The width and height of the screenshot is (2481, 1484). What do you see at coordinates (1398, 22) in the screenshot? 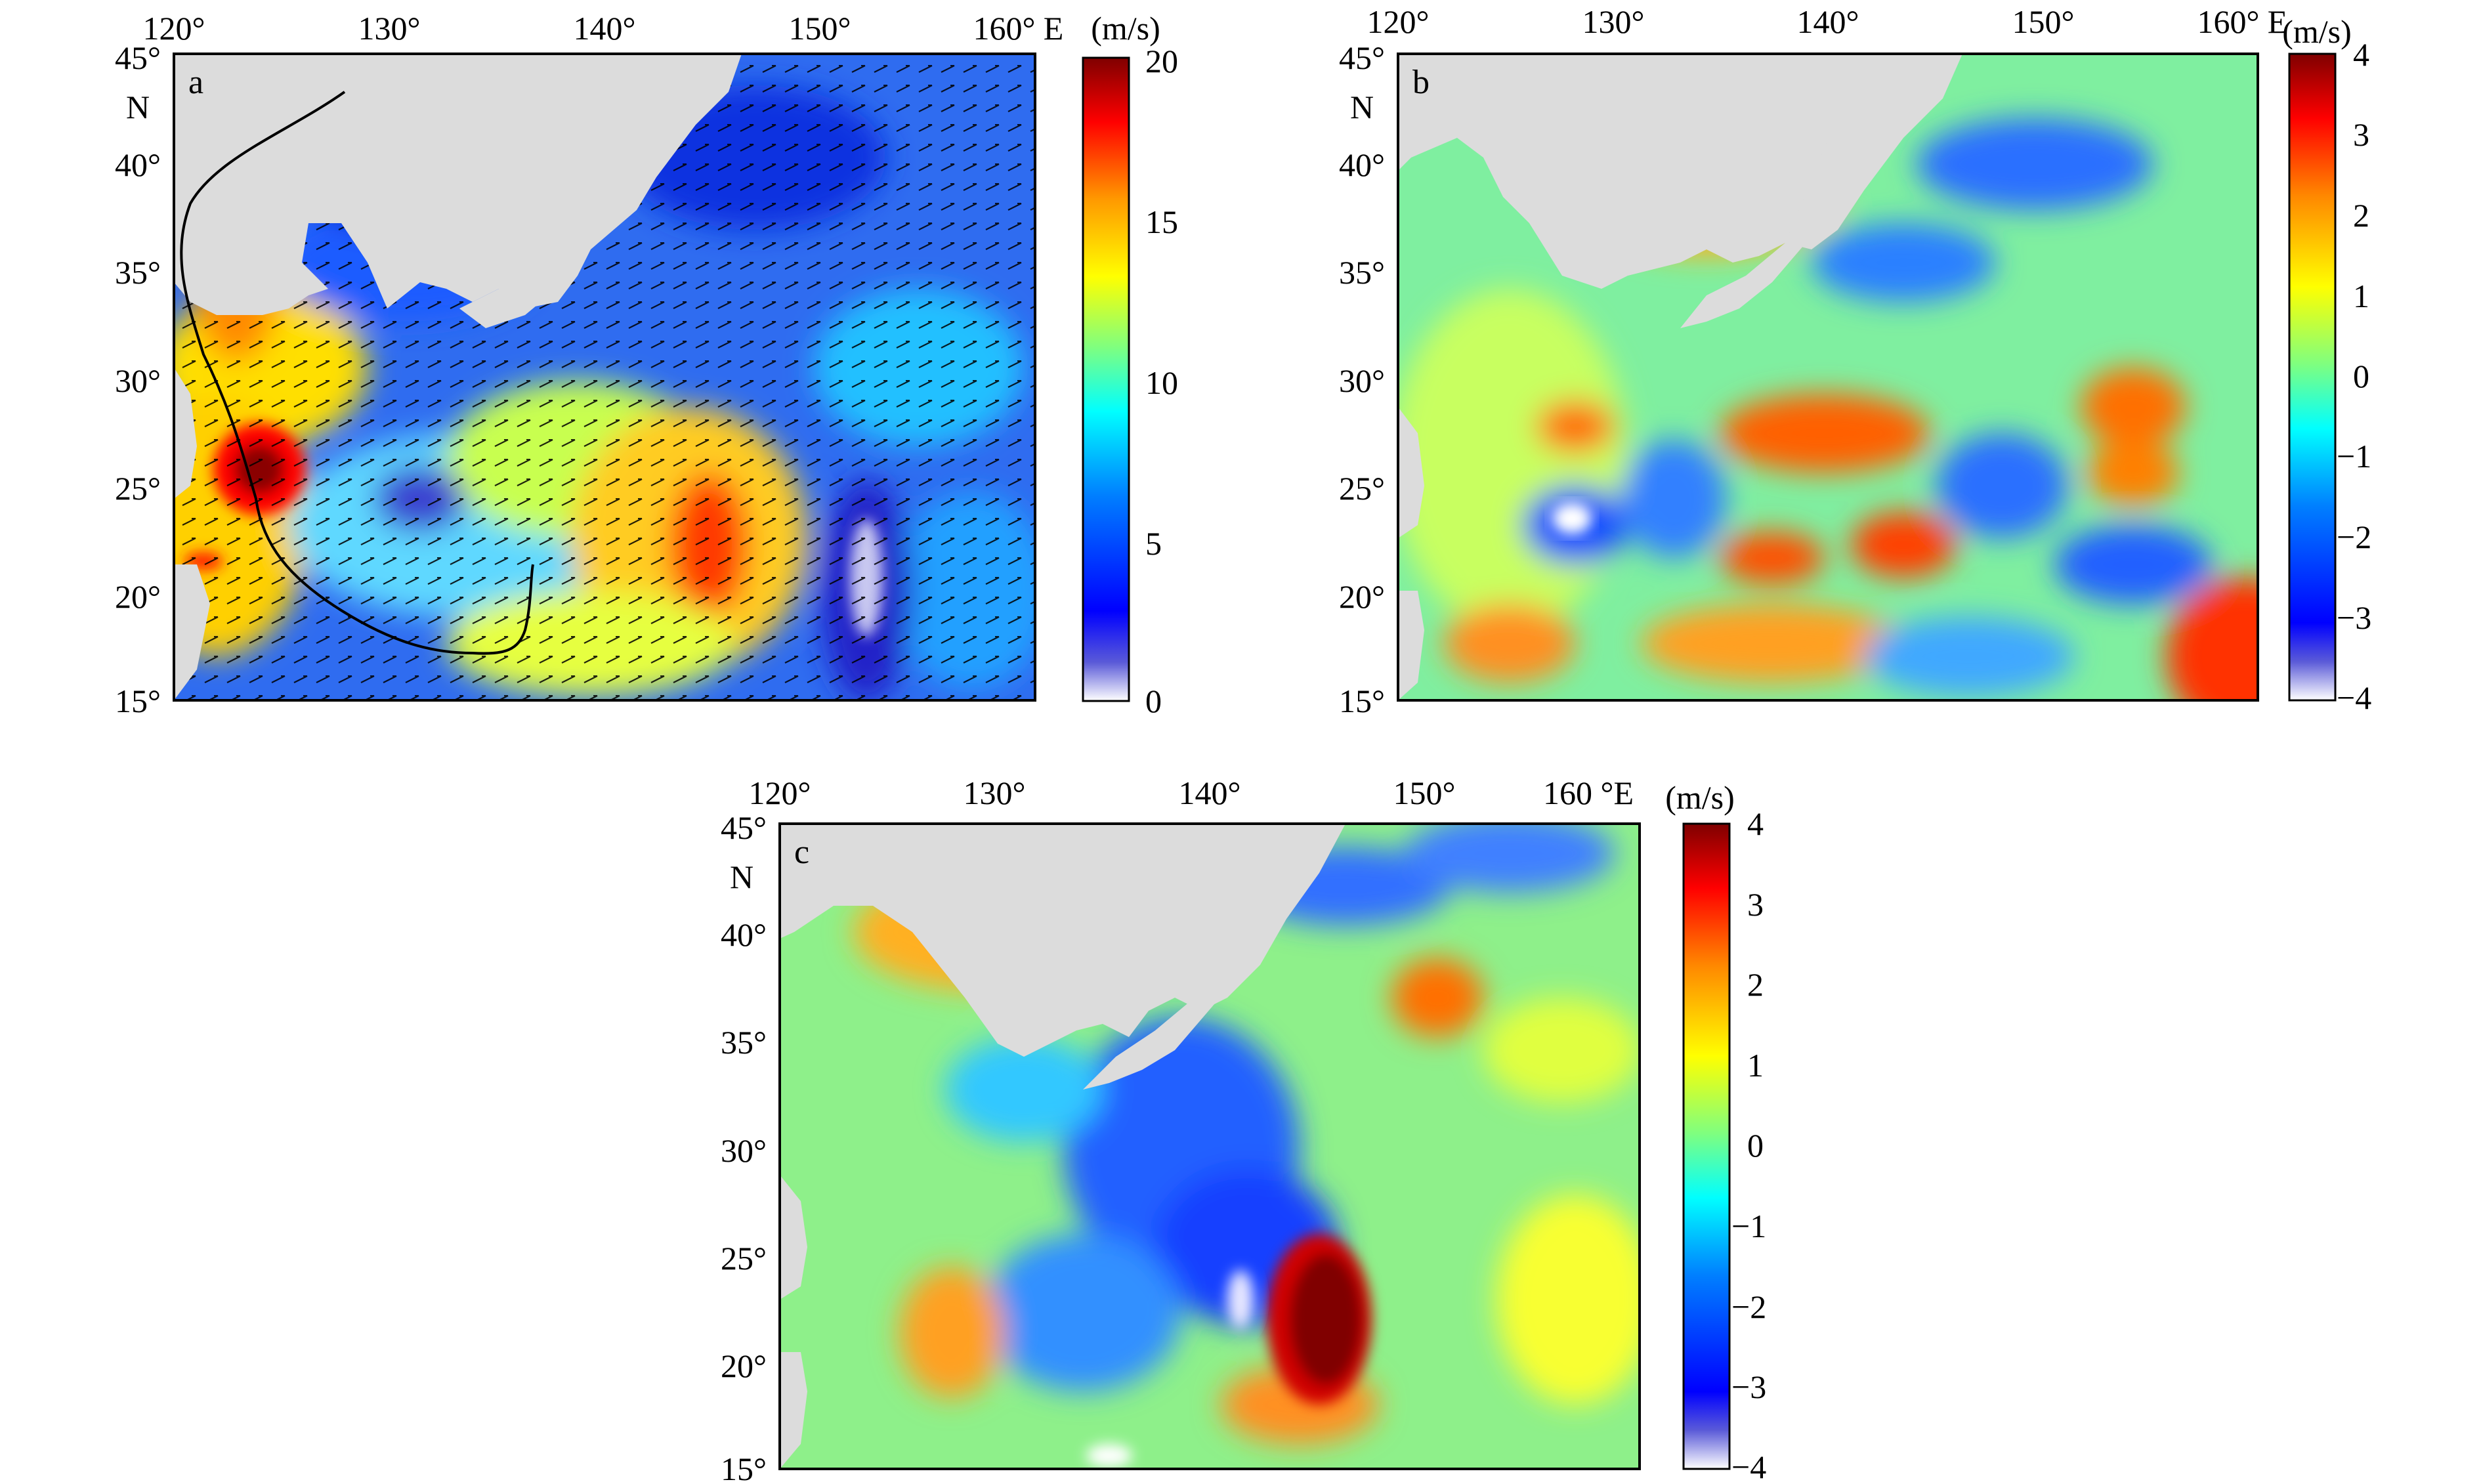
I see `panel-b-lon-tick: 120°` at bounding box center [1398, 22].